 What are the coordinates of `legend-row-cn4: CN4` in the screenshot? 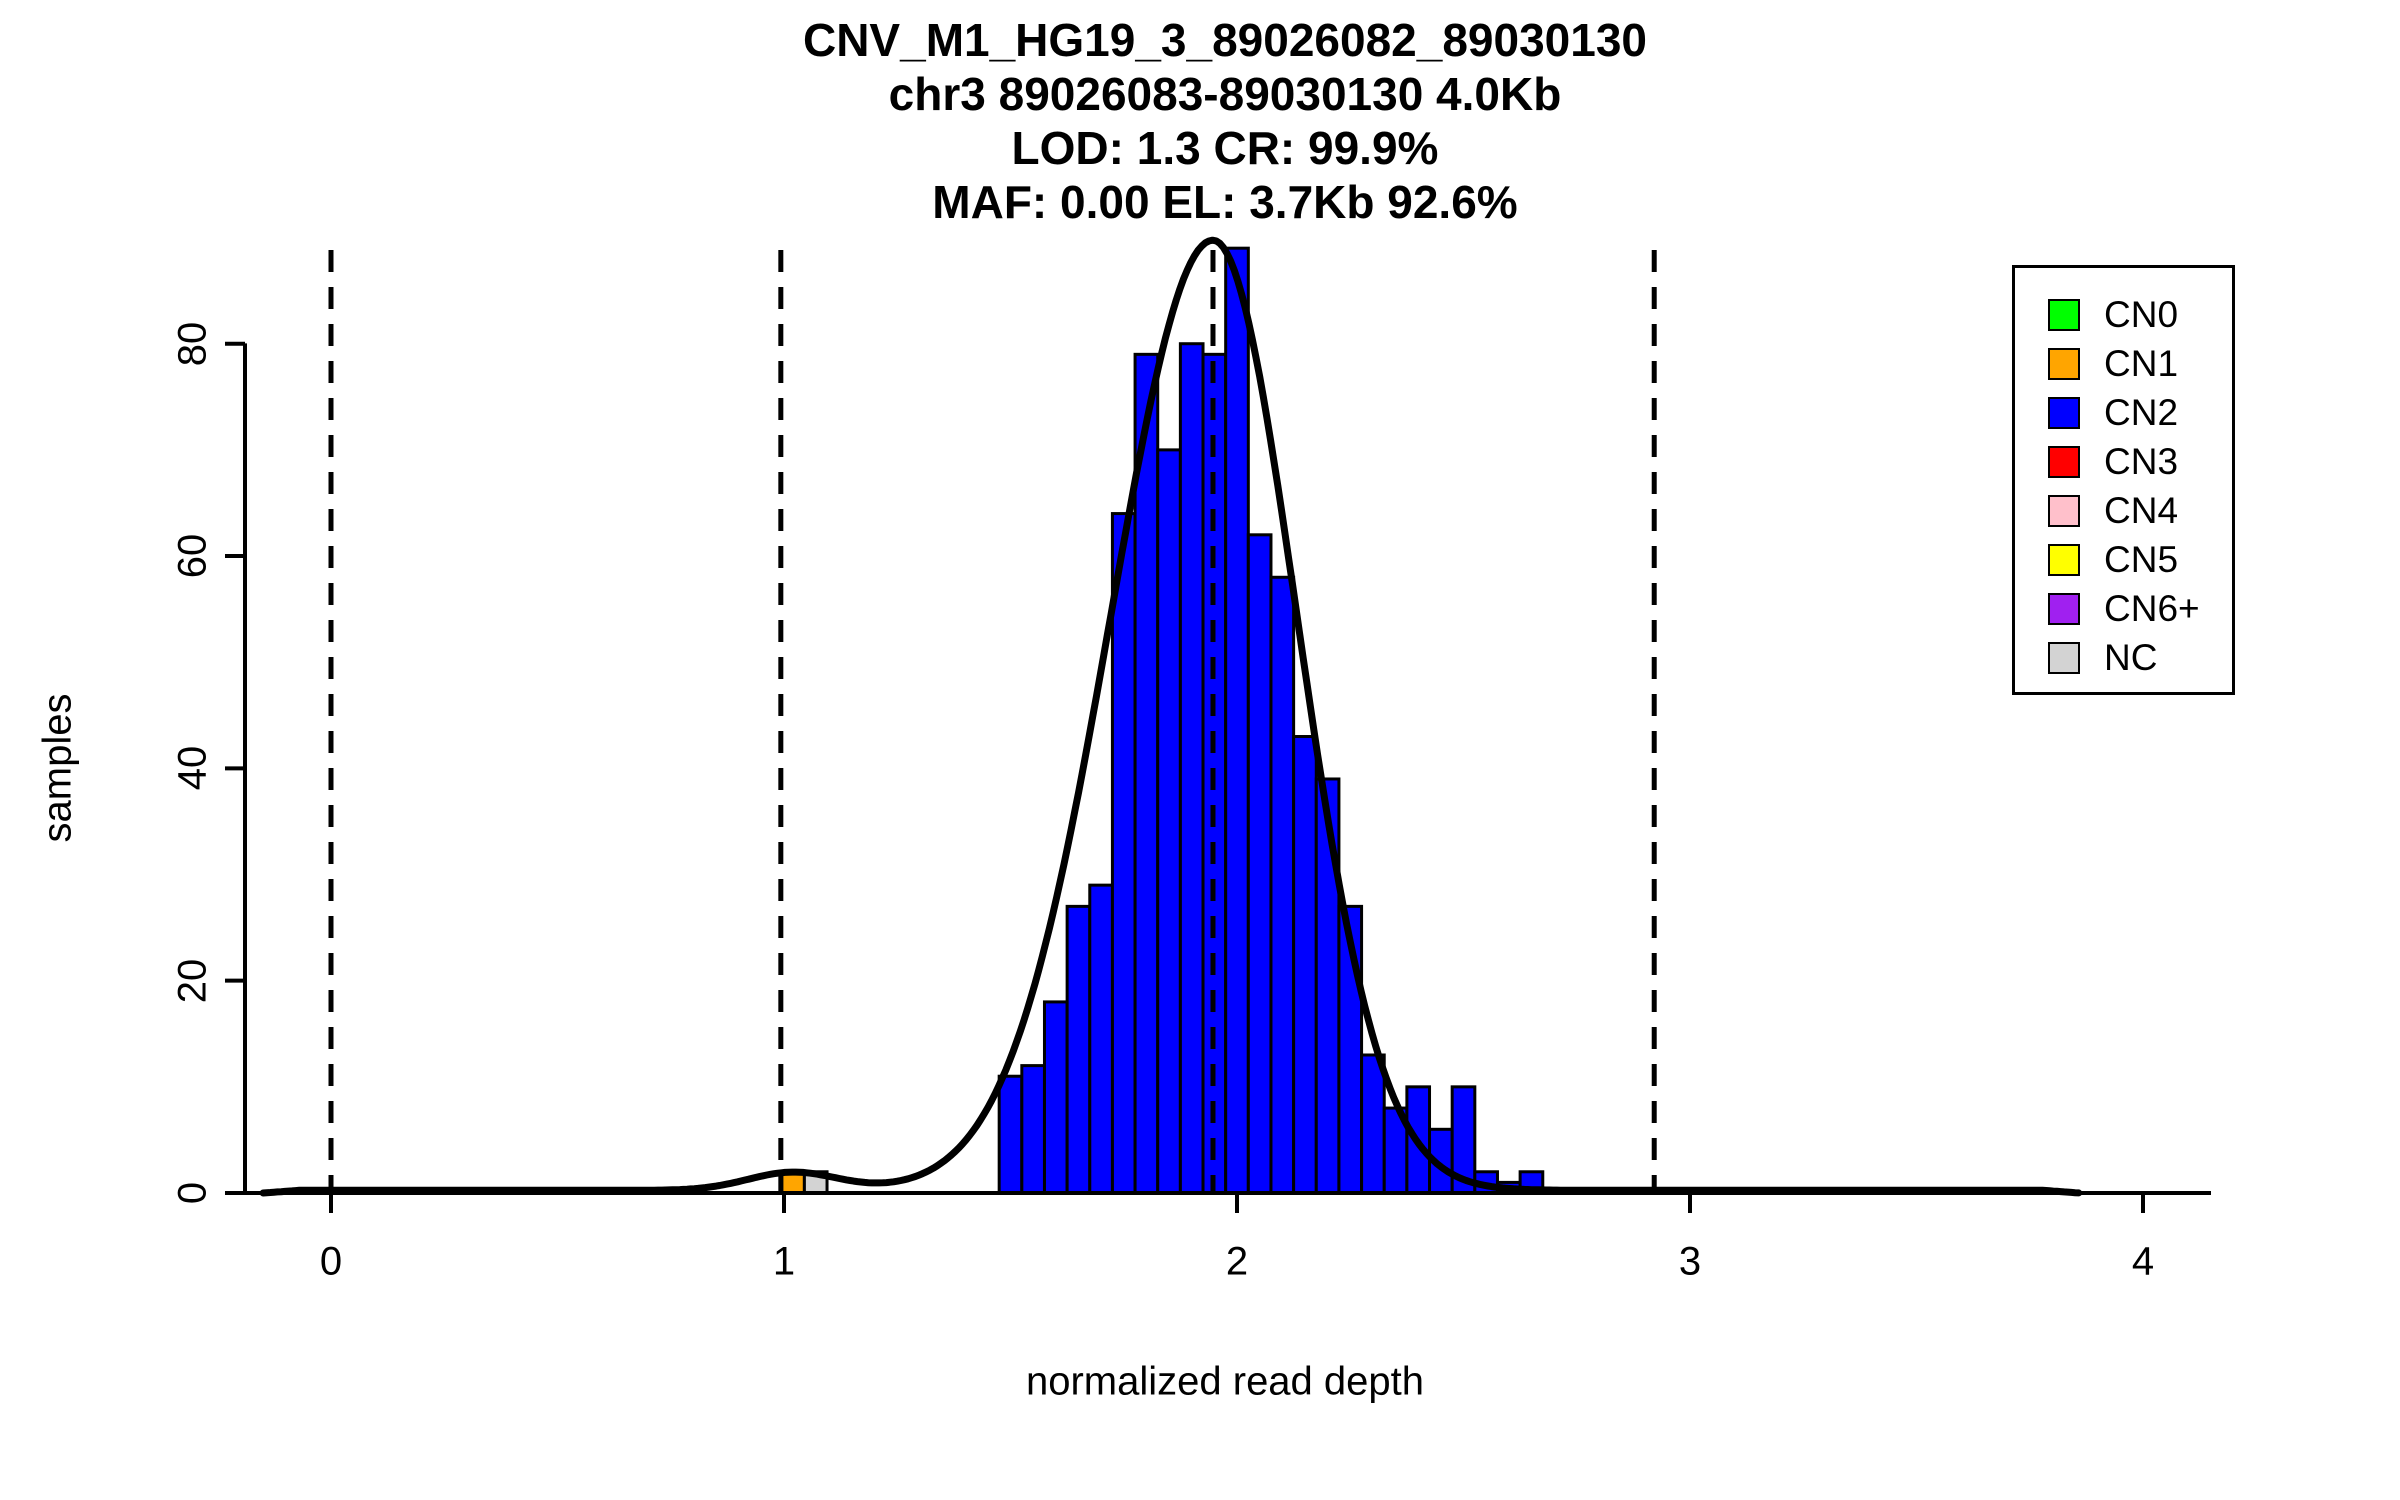 It's located at (2123, 510).